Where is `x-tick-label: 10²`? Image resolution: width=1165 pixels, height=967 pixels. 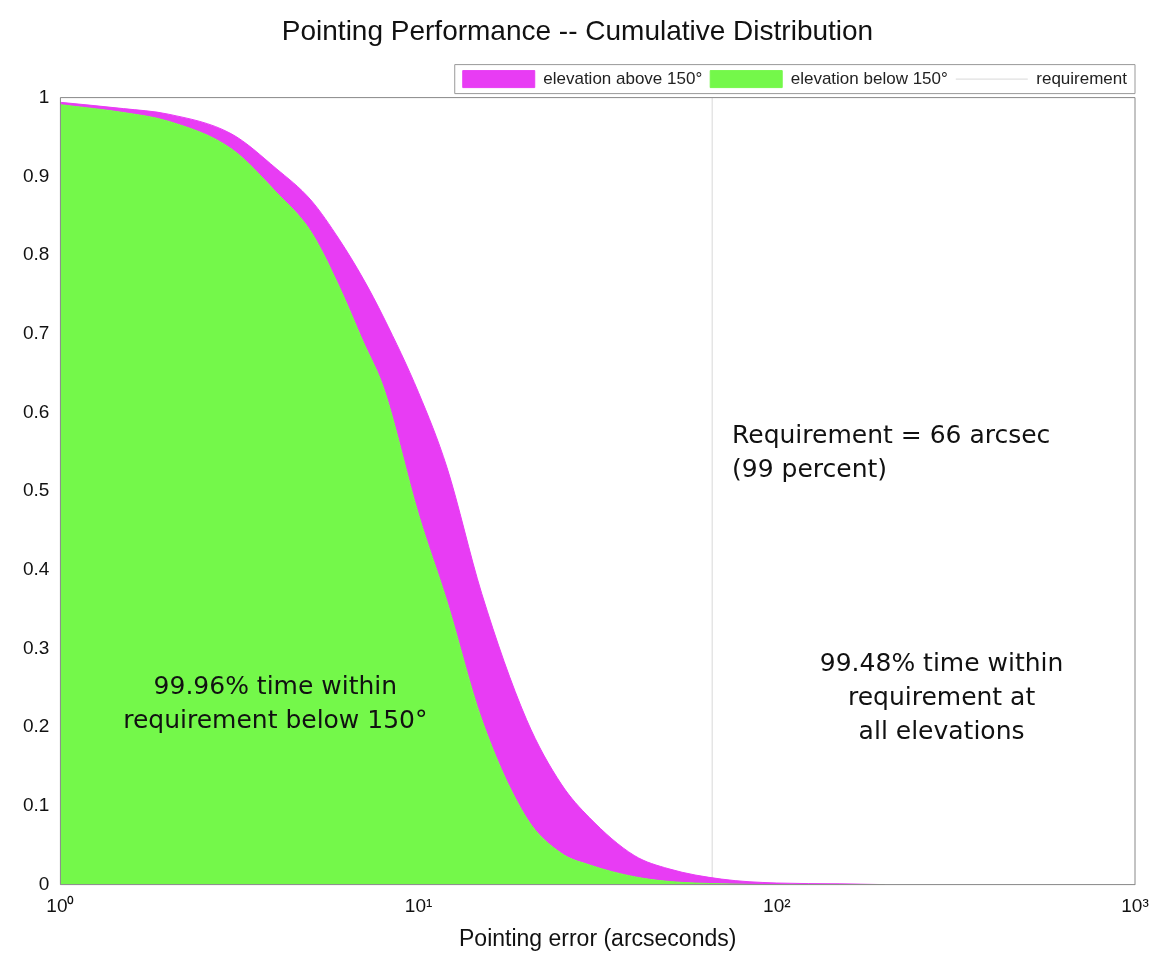 x-tick-label: 10² is located at coordinates (777, 906).